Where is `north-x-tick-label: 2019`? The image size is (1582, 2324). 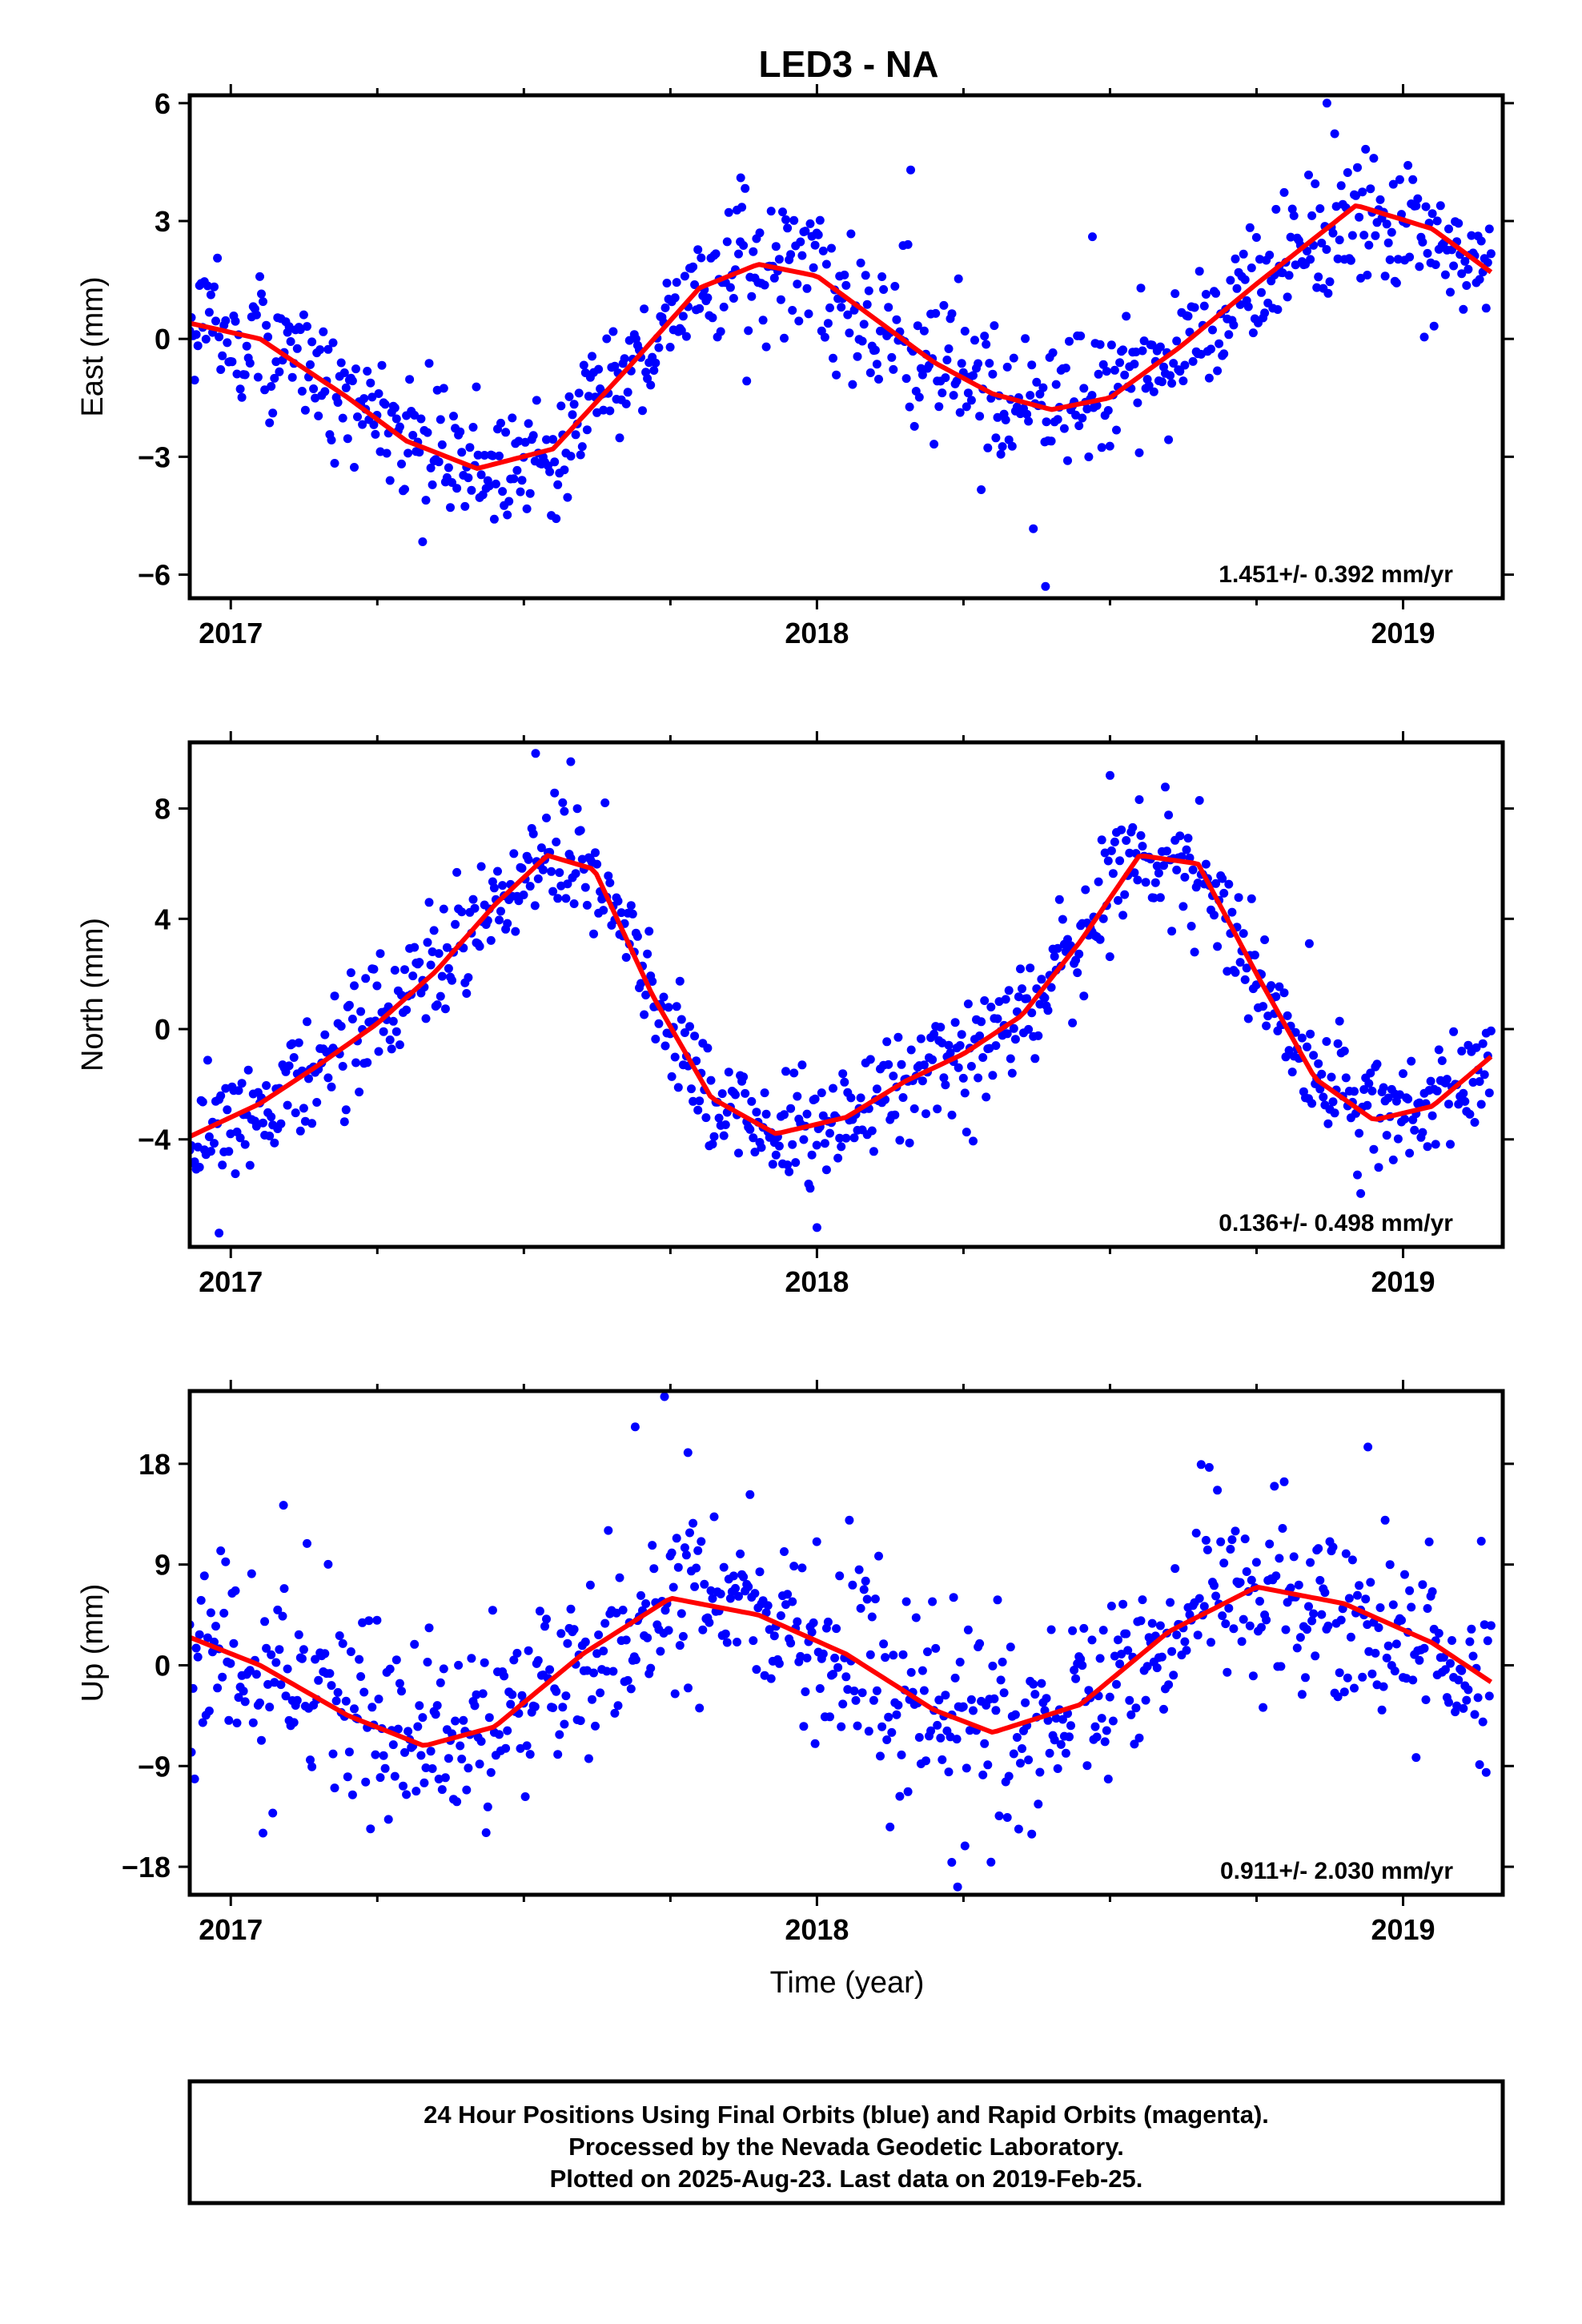
north-x-tick-label: 2019 is located at coordinates (1403, 1281).